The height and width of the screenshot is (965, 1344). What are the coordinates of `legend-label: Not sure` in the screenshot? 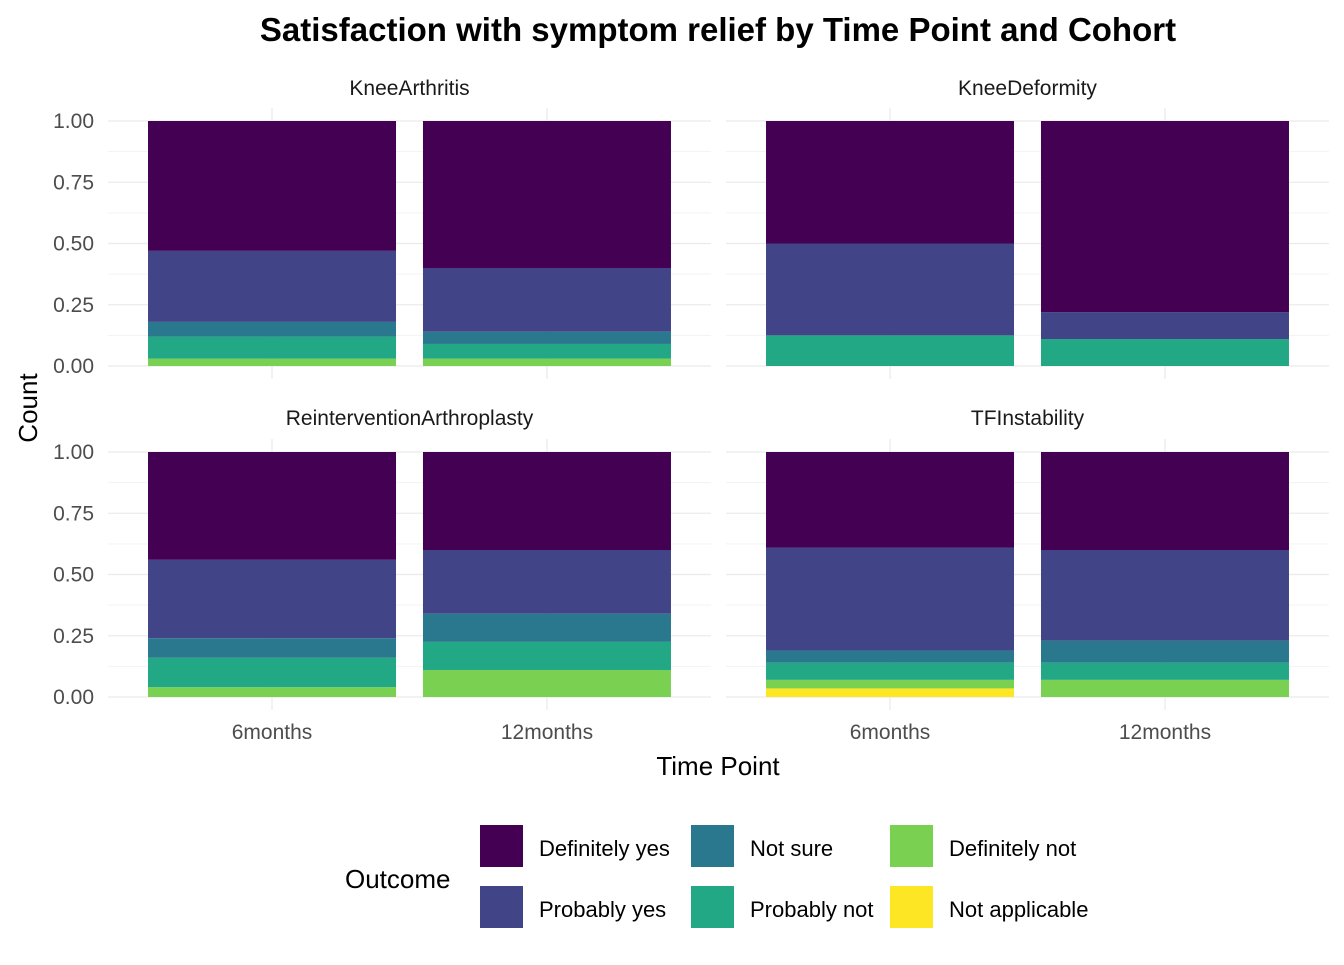 It's located at (791, 848).